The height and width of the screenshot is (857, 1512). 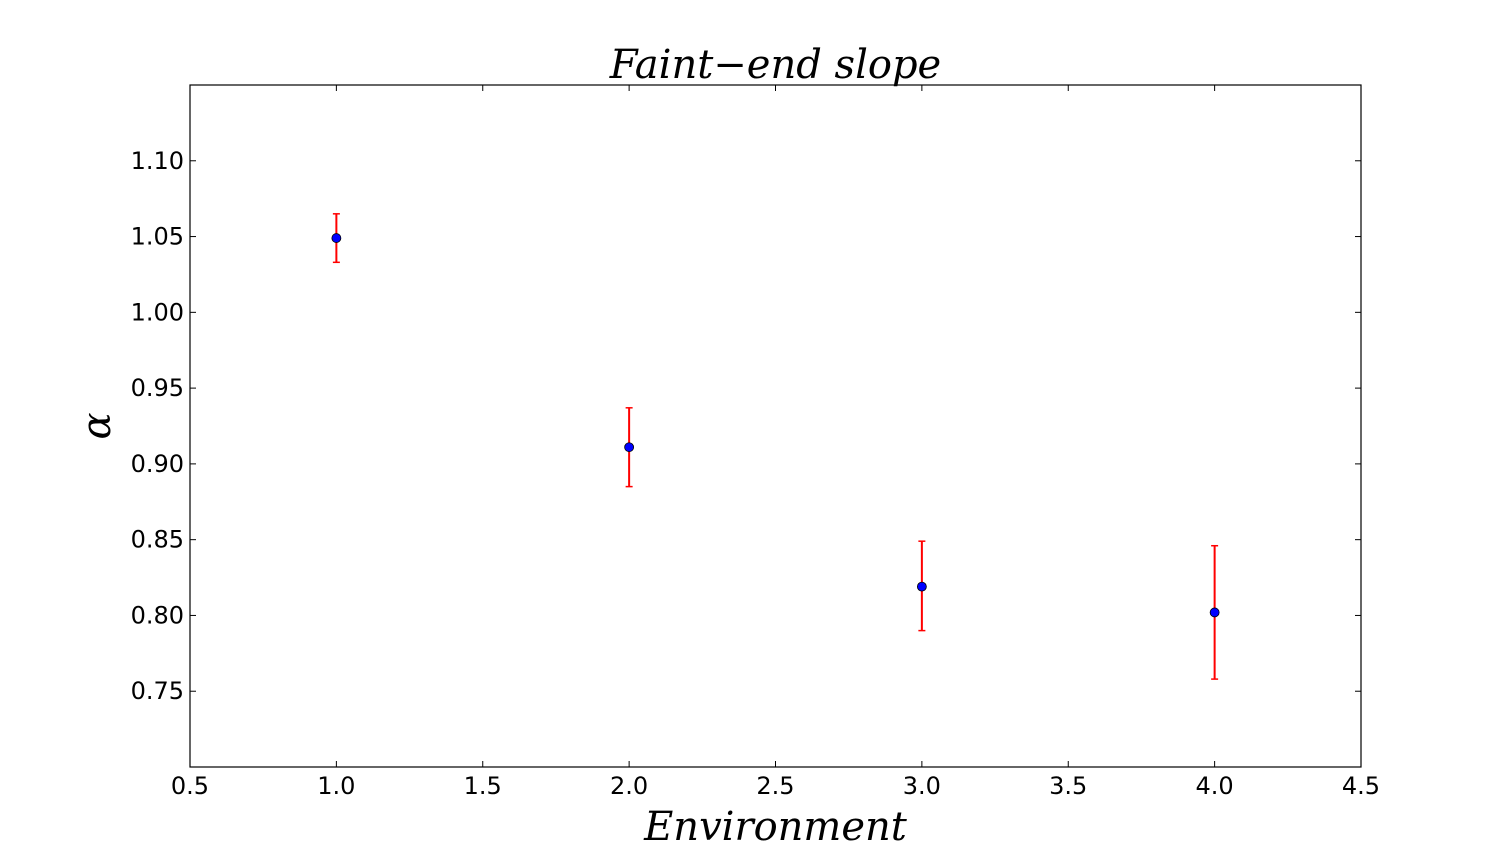 What do you see at coordinates (157, 237) in the screenshot?
I see `y-tick-label: 1.05` at bounding box center [157, 237].